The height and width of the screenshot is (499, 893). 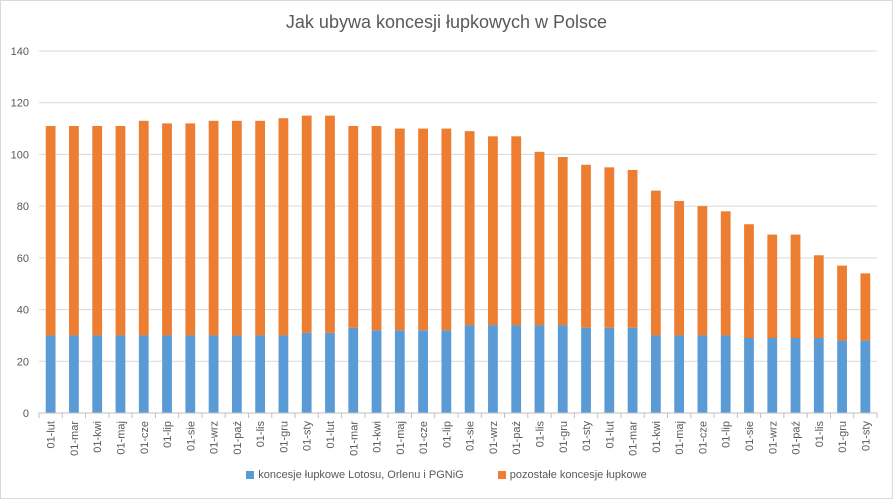 I want to click on y-tick-label: 0, so click(x=26, y=414).